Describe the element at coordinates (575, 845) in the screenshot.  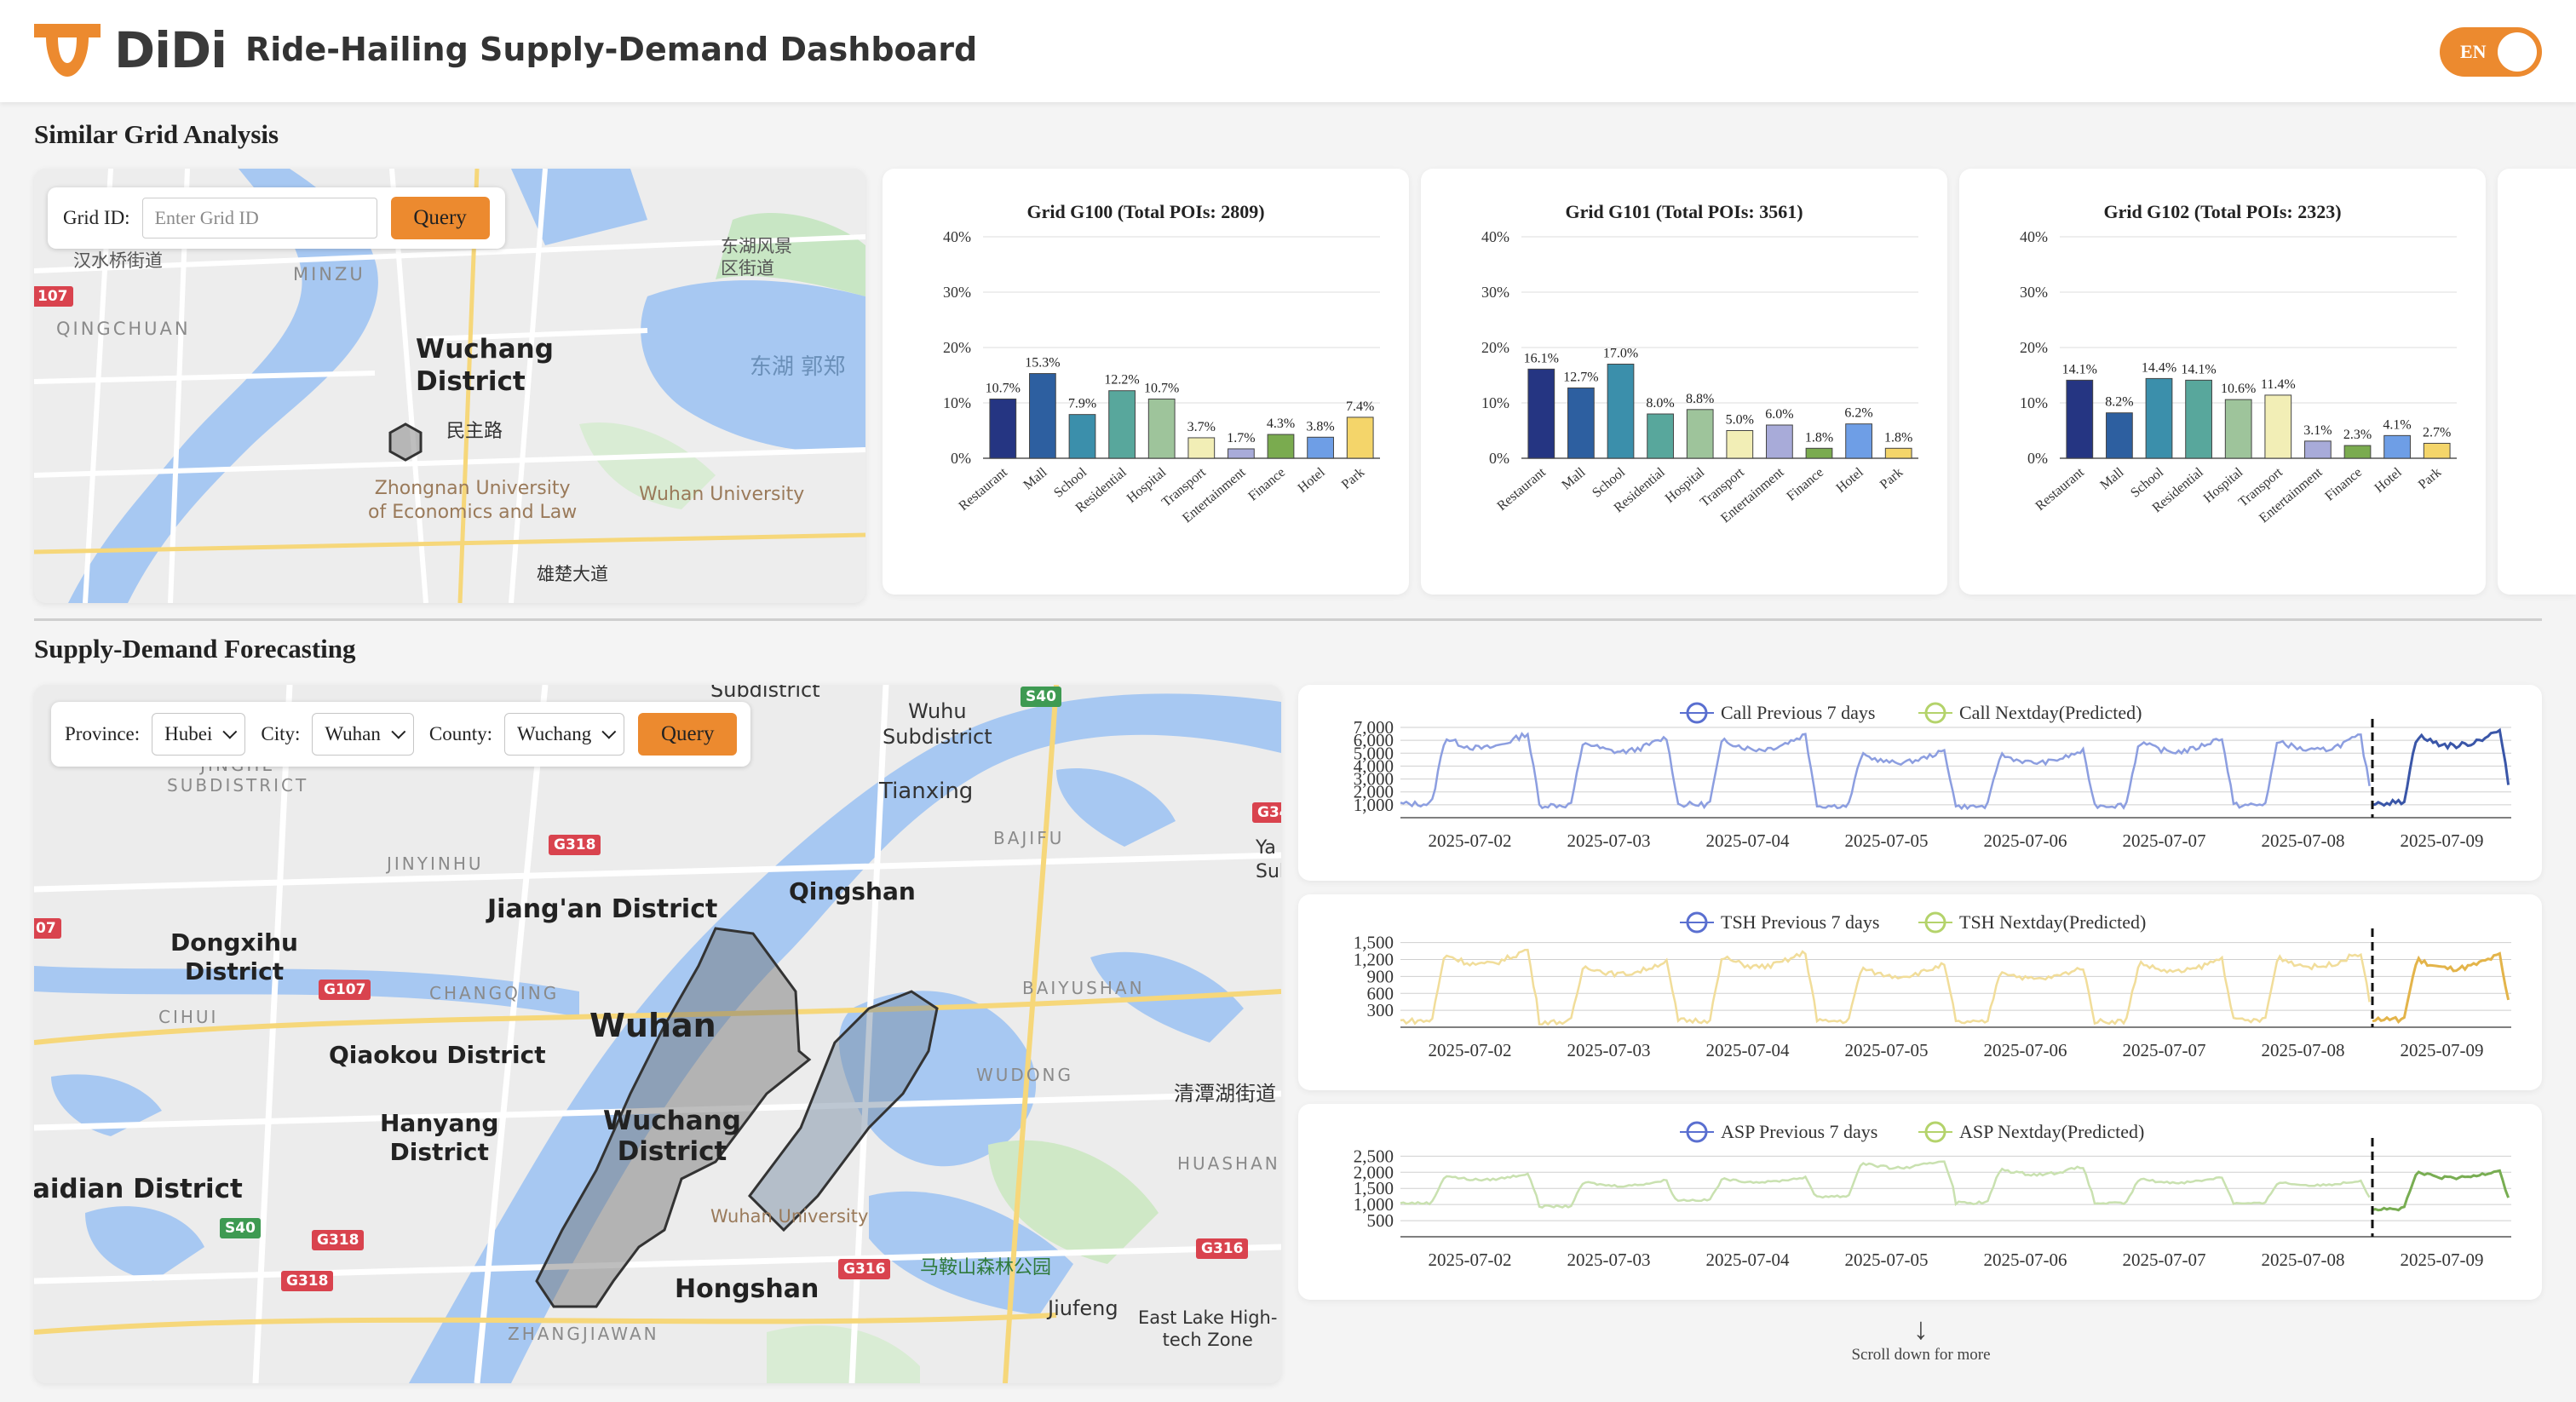
I see `road-shield-g318-a: G318` at that location.